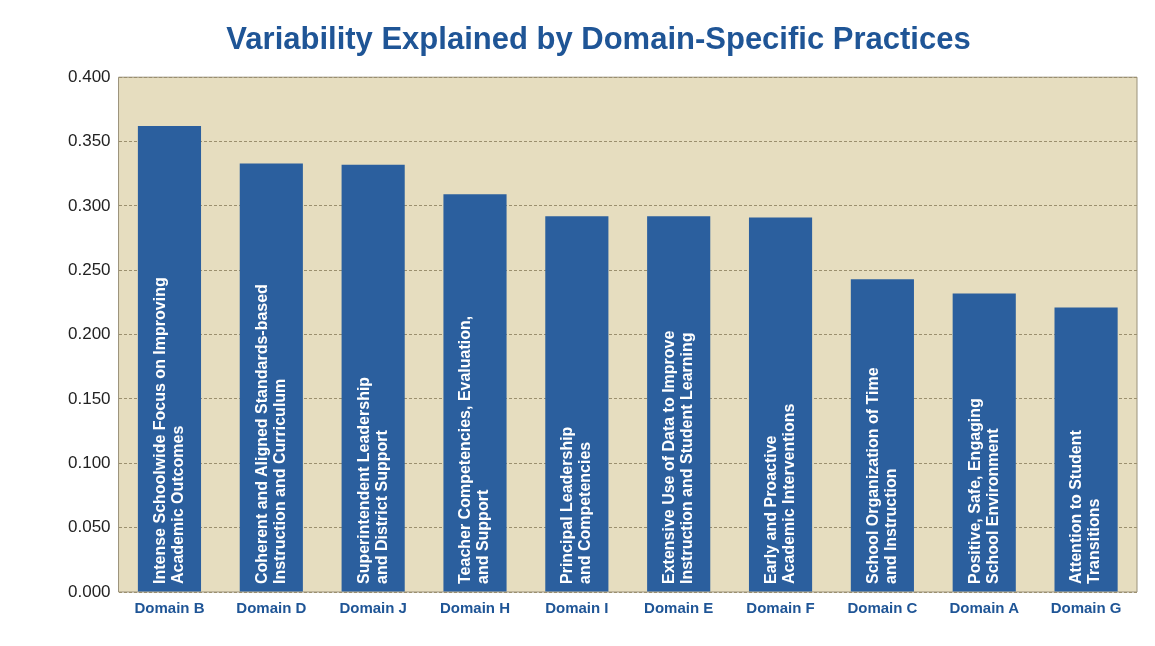  Describe the element at coordinates (474, 449) in the screenshot. I see `annotation: Teacher Competencies, Evaluation, and Support` at that location.